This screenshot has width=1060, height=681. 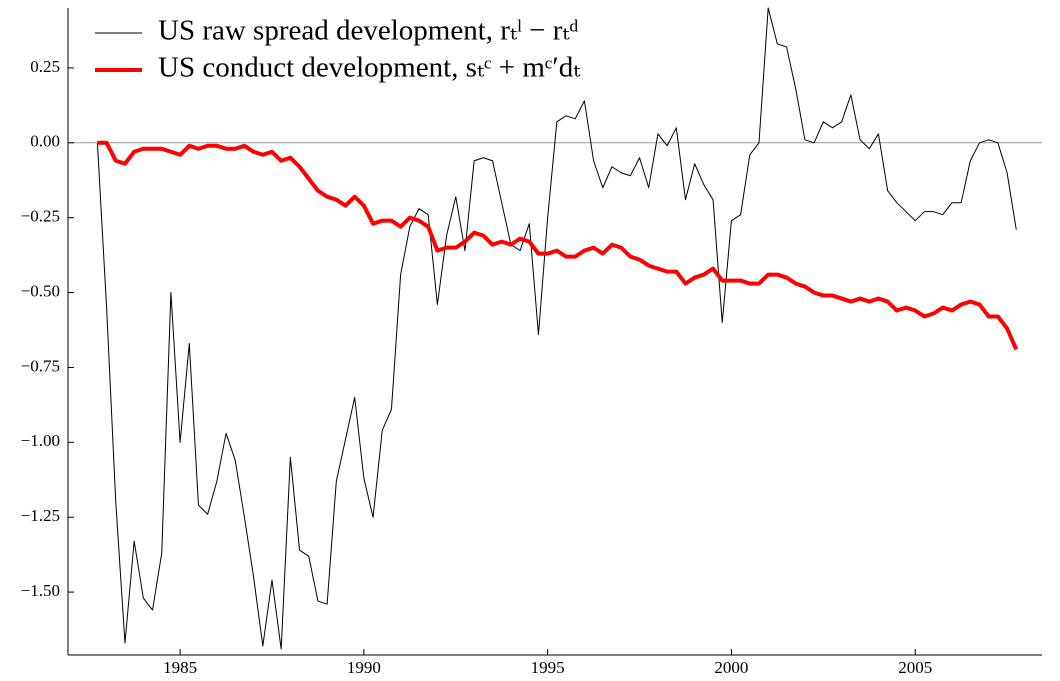 I want to click on legend-label: US raw spread development, rₜˡ − rₜᵈ, so click(x=368, y=31).